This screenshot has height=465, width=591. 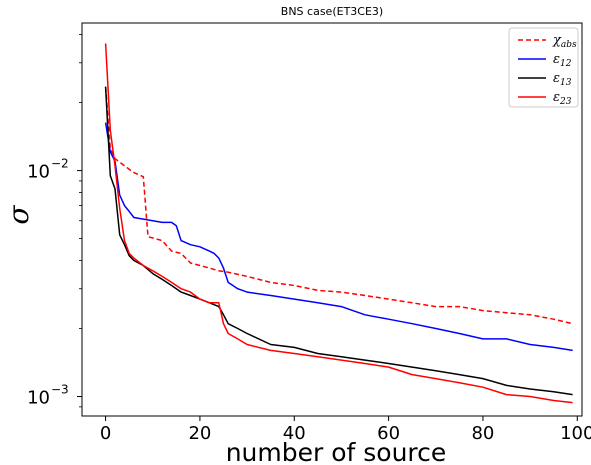 What do you see at coordinates (482, 433) in the screenshot?
I see `x-tick-label: 80` at bounding box center [482, 433].